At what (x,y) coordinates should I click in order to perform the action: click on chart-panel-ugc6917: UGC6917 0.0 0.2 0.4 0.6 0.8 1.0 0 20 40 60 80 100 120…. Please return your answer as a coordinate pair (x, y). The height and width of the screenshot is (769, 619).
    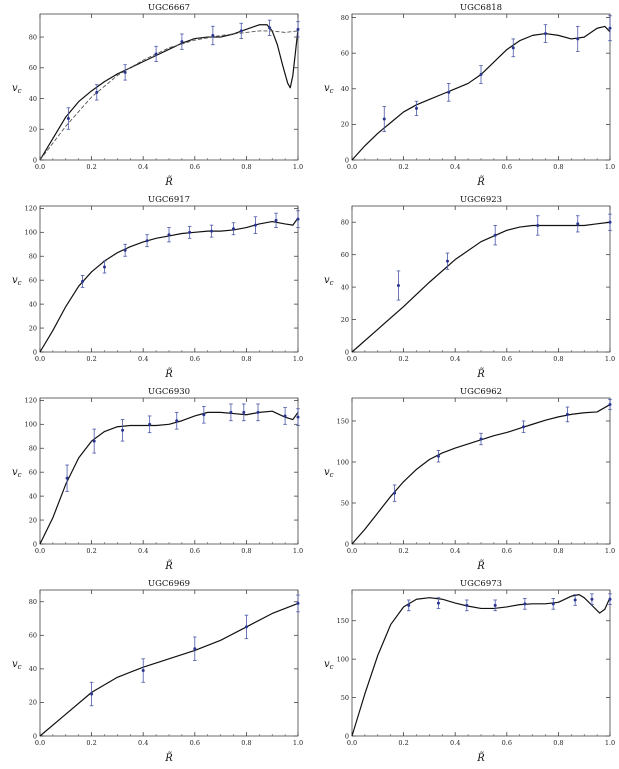
    Looking at the image, I should click on (157, 287).